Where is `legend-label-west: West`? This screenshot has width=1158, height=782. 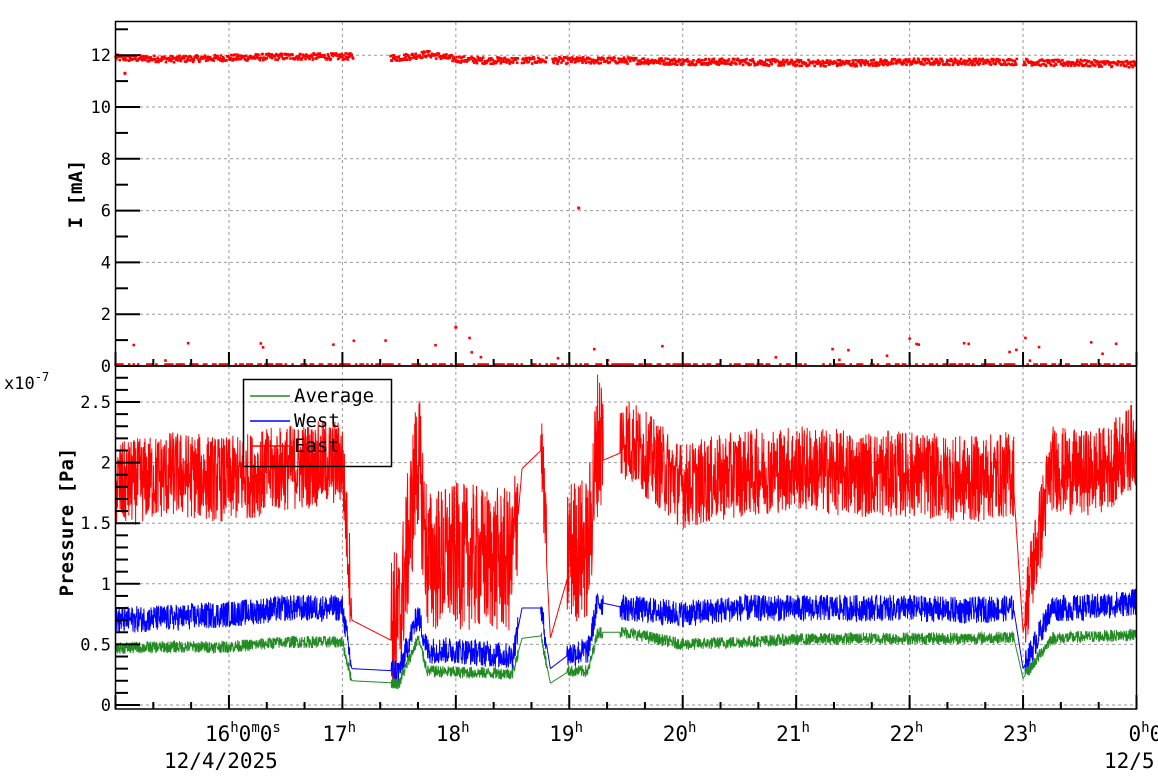 legend-label-west: West is located at coordinates (317, 421).